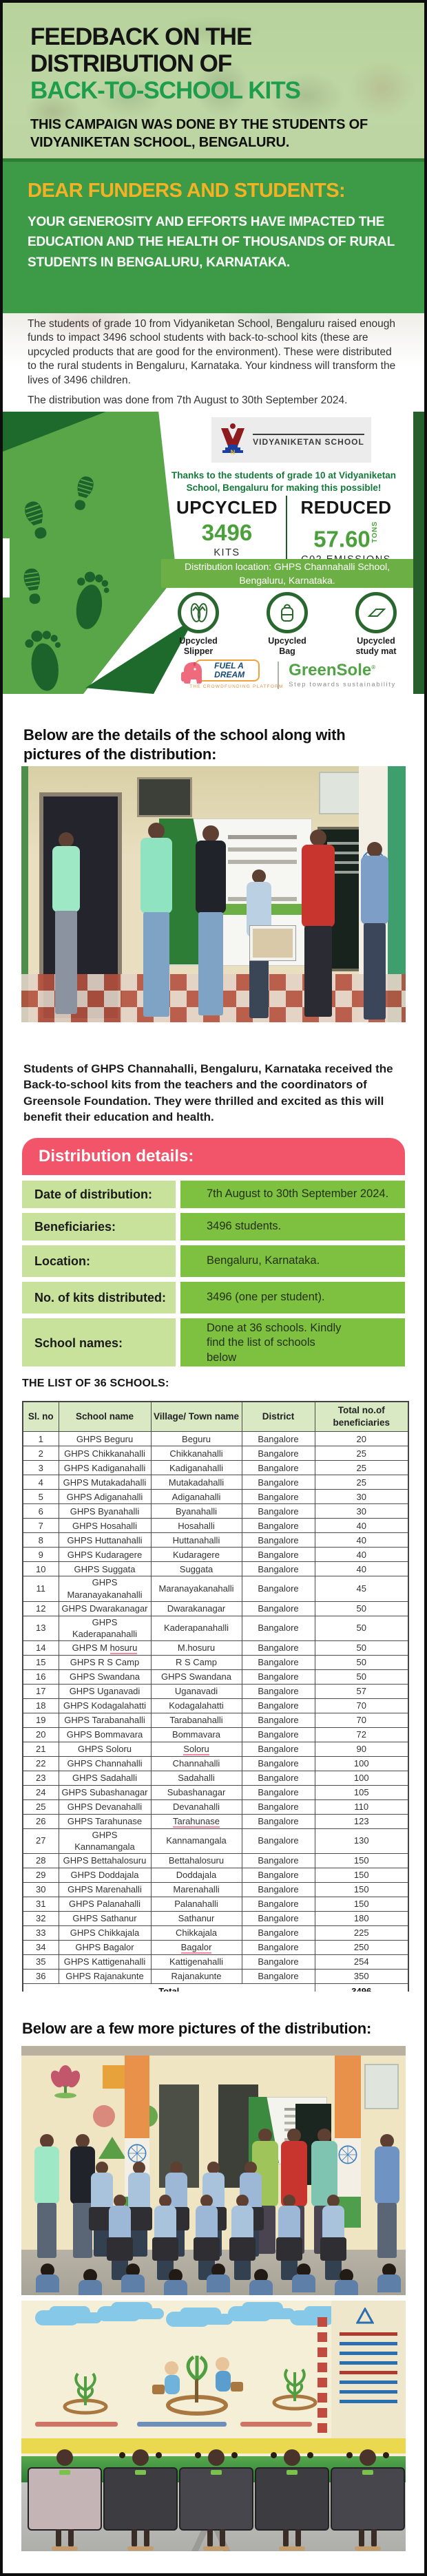  What do you see at coordinates (381, 2086) in the screenshot?
I see `poster-board` at bounding box center [381, 2086].